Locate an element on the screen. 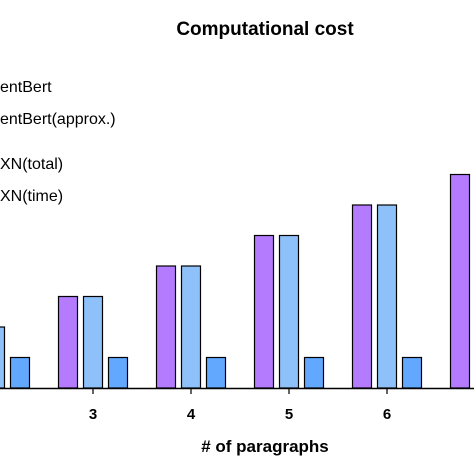 The image size is (474, 474). x-tick-label-5: 5 is located at coordinates (289, 414).